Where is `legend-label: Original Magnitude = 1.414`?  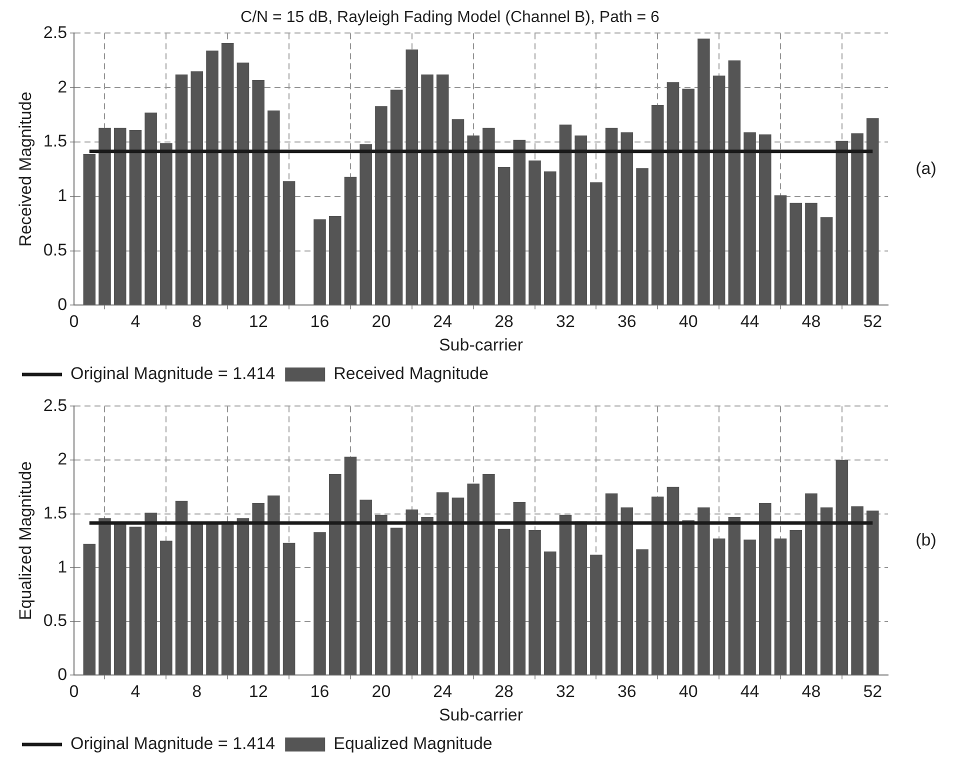
legend-label: Original Magnitude = 1.414 is located at coordinates (173, 744).